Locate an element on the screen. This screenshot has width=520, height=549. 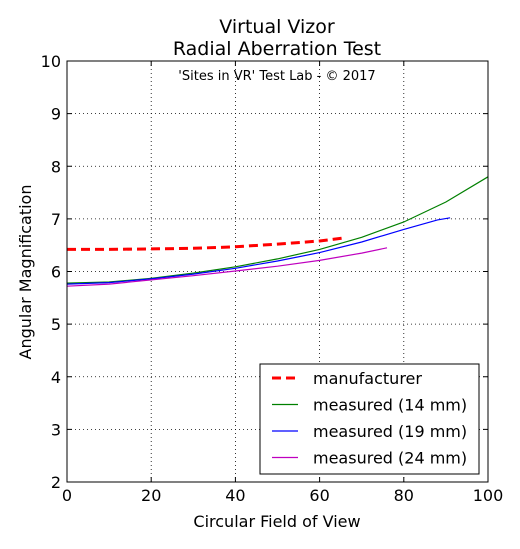
legend-label: measured (19 mm) is located at coordinates (390, 431).